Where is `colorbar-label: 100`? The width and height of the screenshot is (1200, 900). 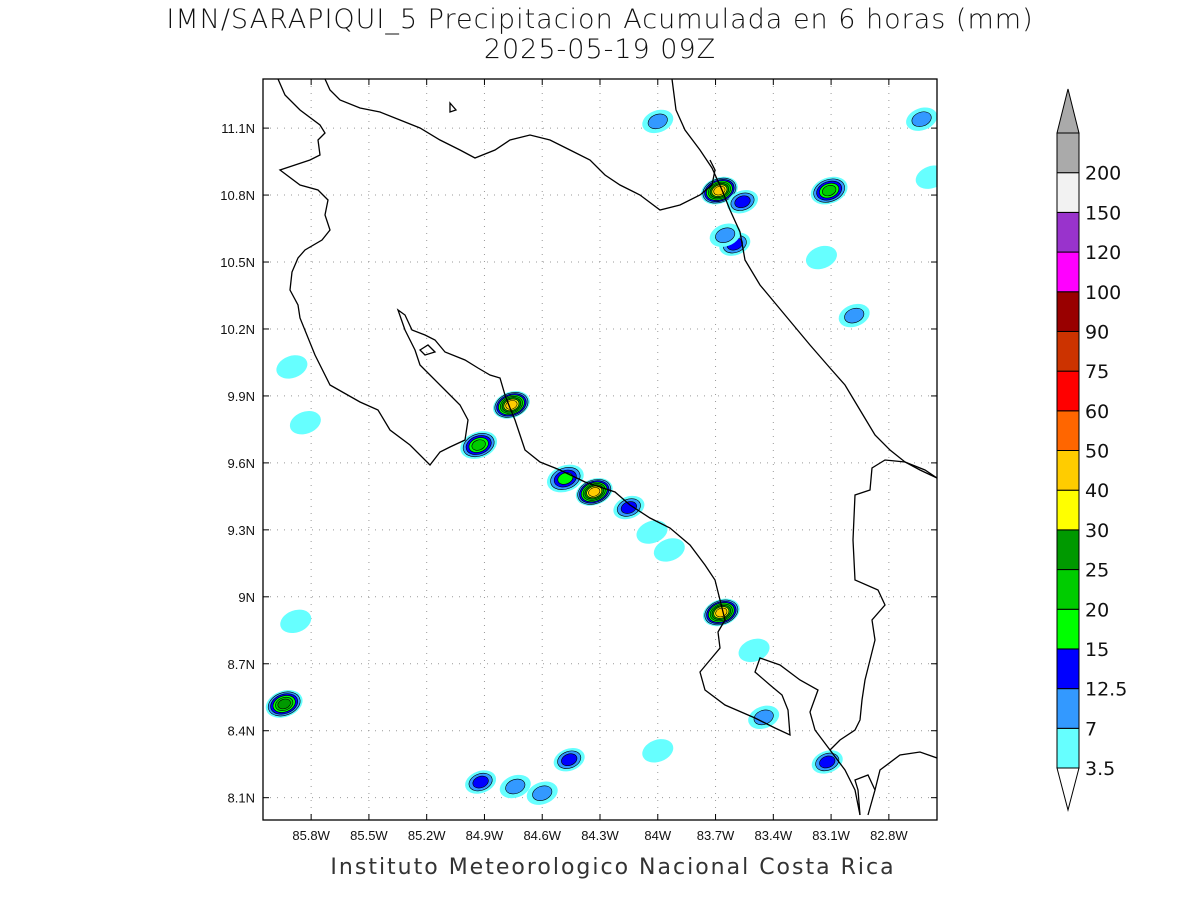
colorbar-label: 100 is located at coordinates (1103, 293).